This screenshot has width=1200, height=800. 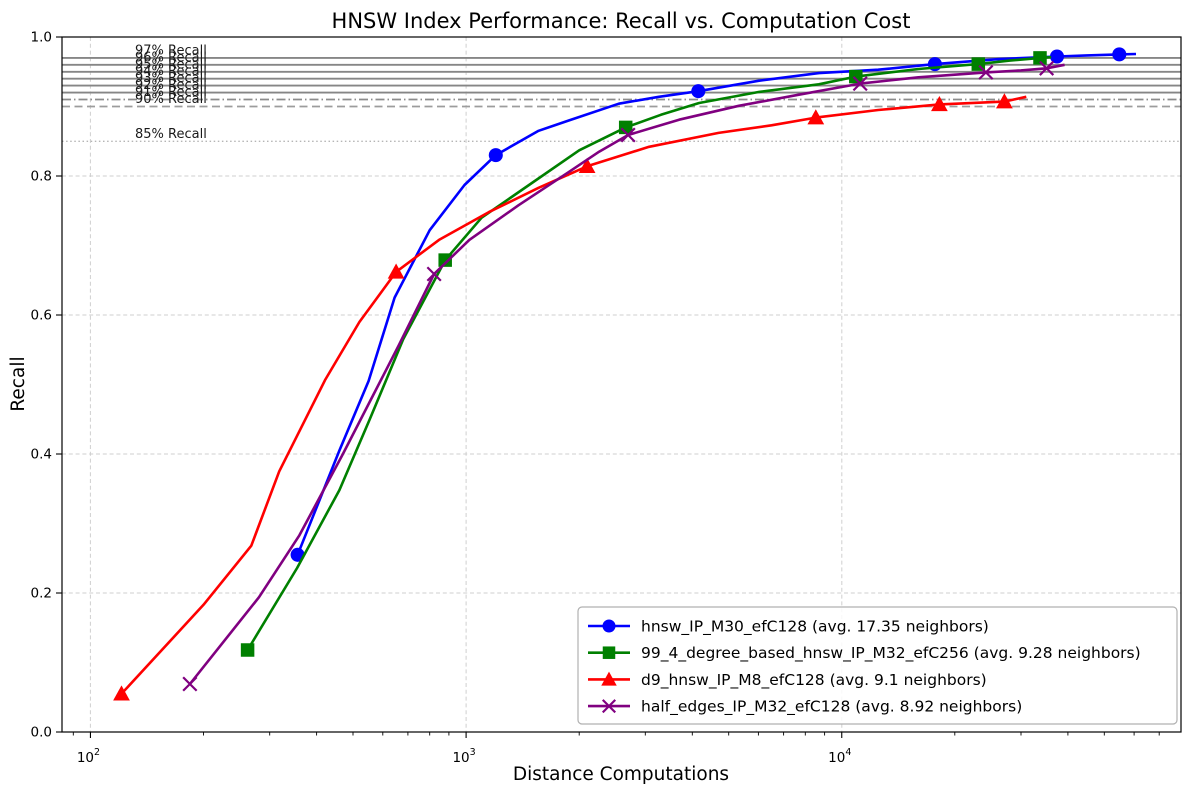 I want to click on x-axis-label: Distance Computations, so click(x=621, y=774).